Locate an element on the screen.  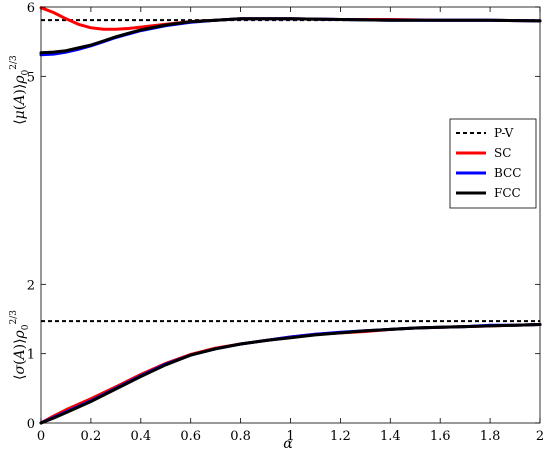
x-tick-label: 0.4 is located at coordinates (140, 436).